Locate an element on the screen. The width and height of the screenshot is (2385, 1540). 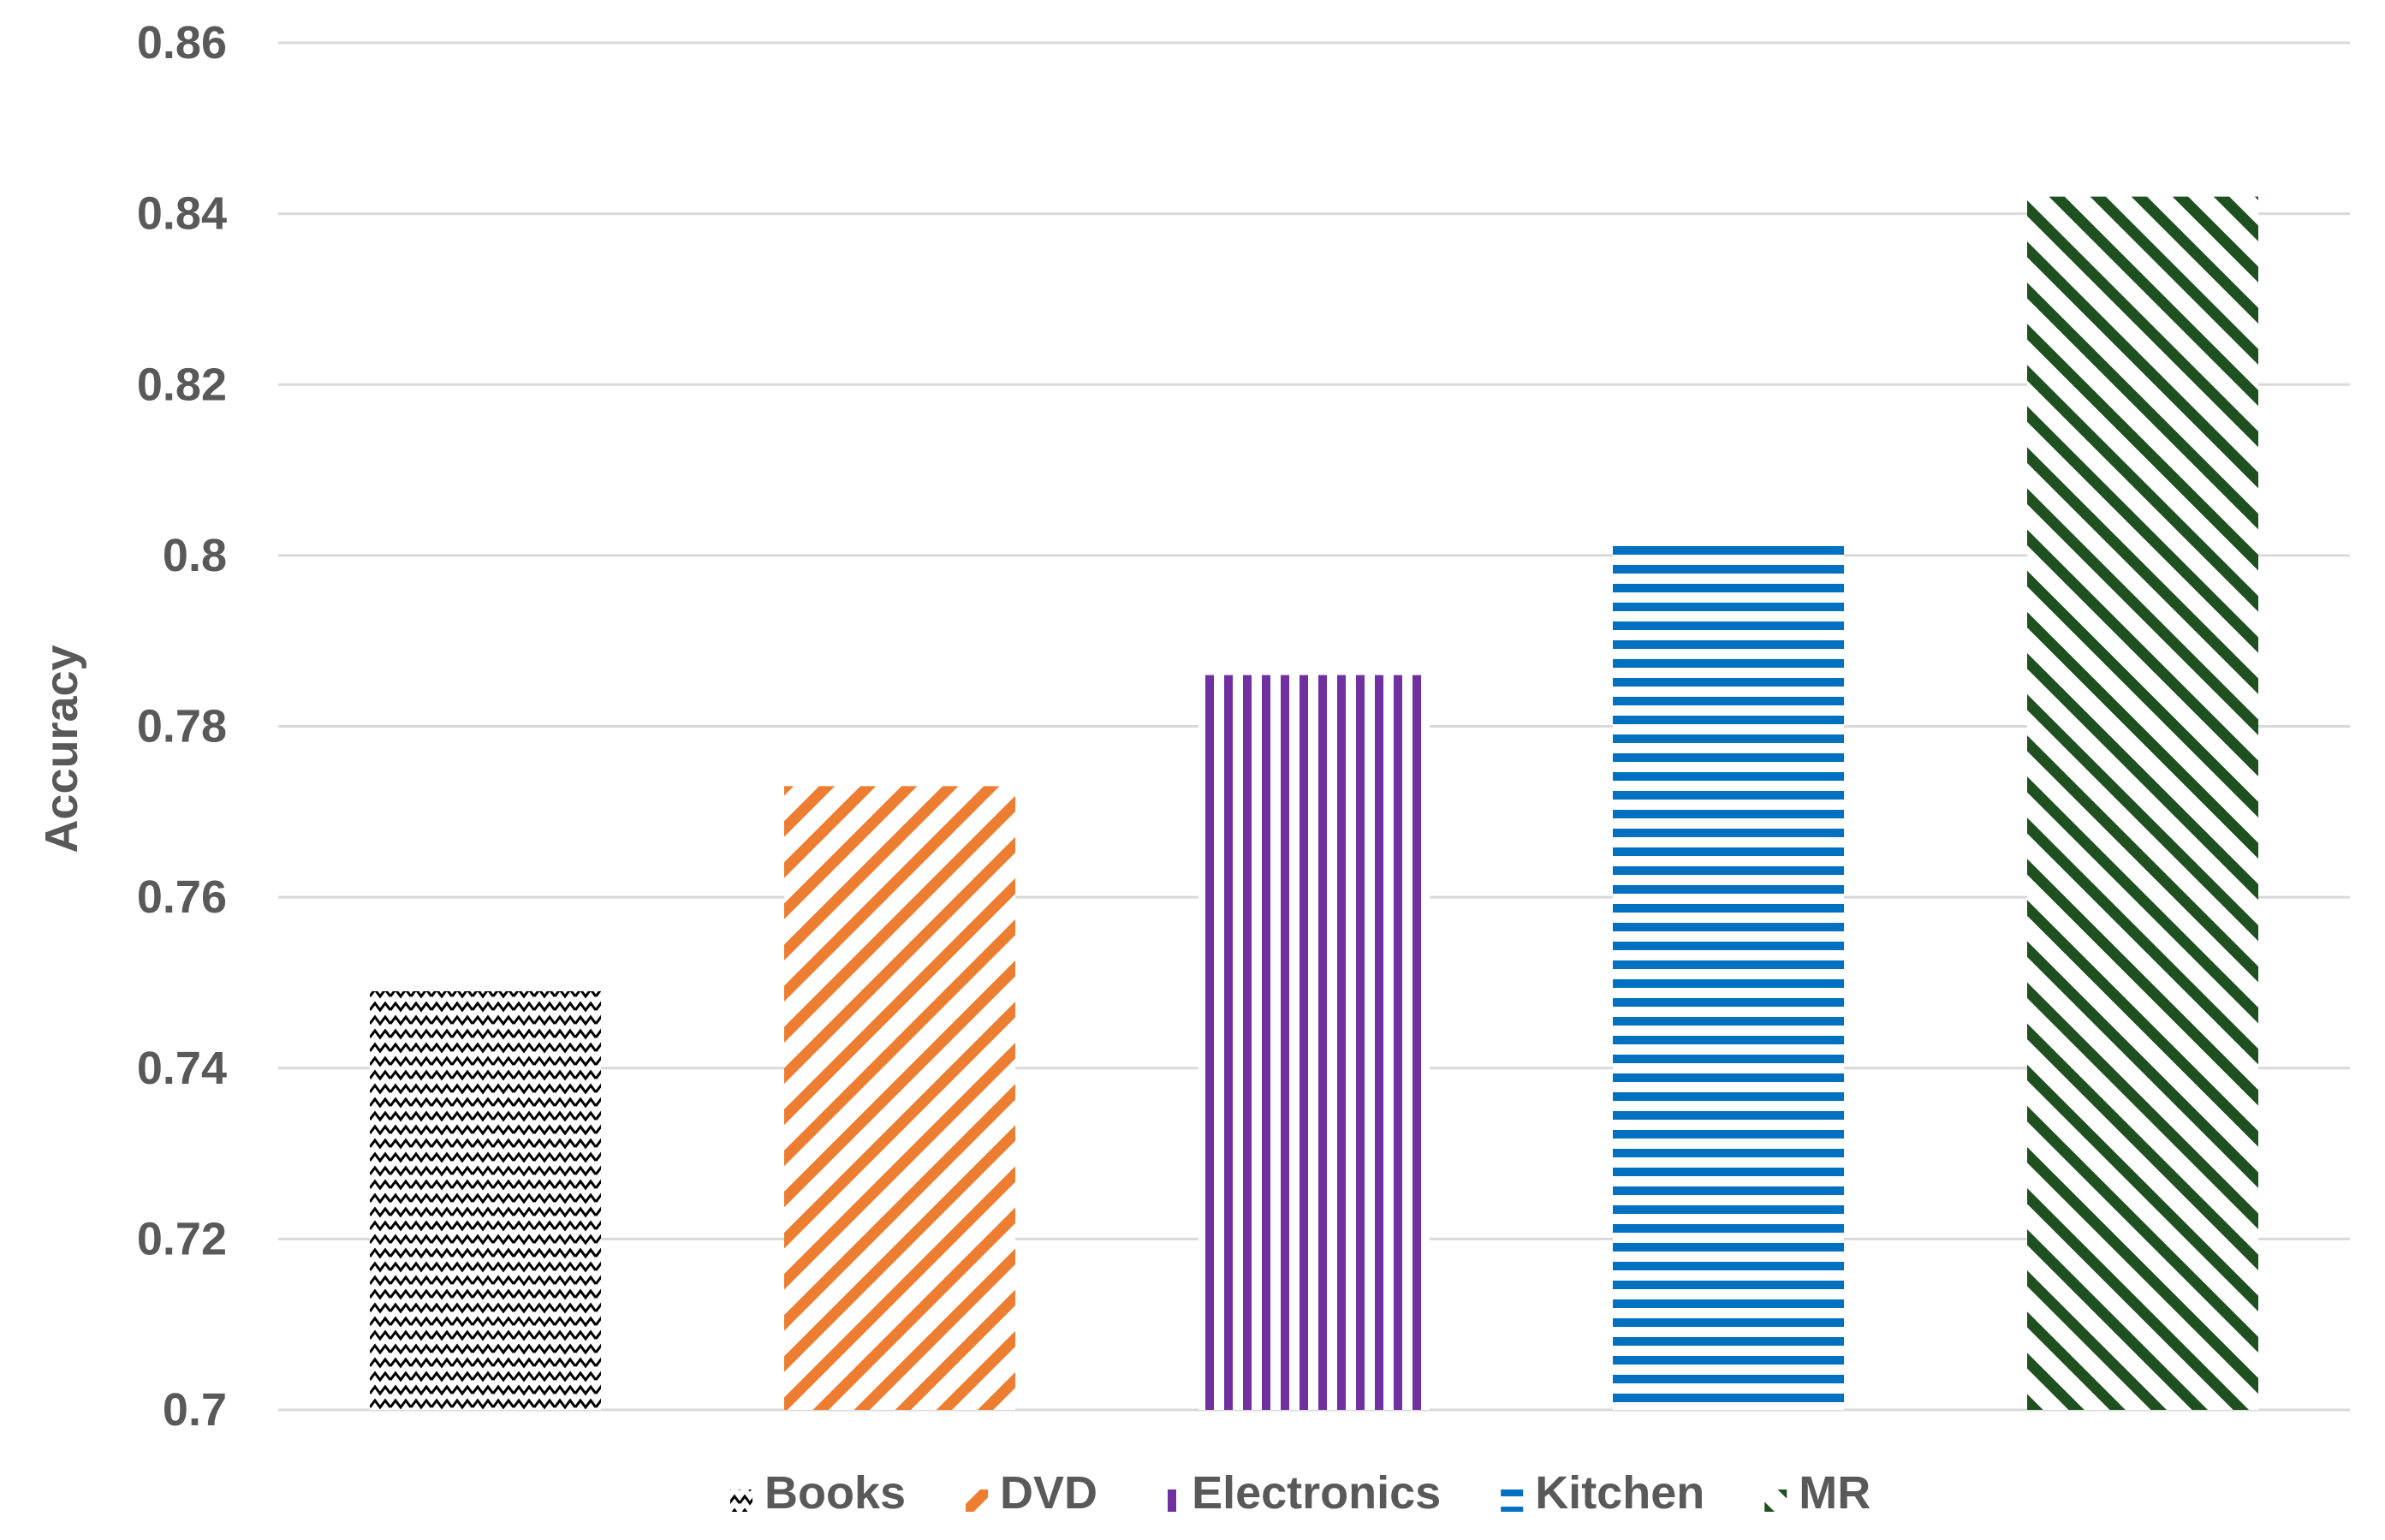
legend: Books DVD Electronics Kitchen MR is located at coordinates (1300, 1493).